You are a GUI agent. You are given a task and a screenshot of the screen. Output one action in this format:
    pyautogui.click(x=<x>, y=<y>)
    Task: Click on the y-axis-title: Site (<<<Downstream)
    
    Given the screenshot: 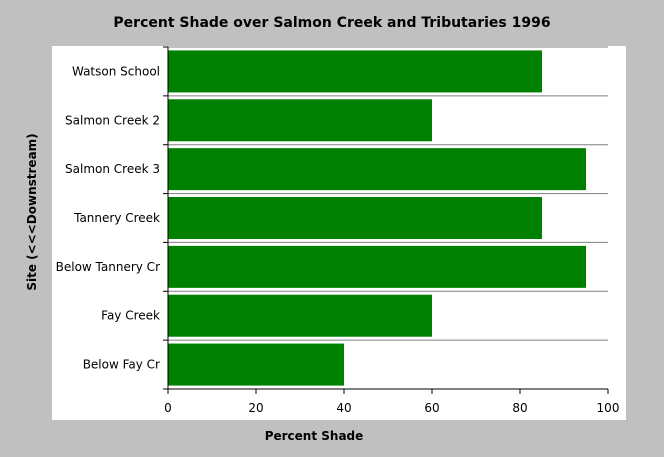 What is the action you would take?
    pyautogui.click(x=32, y=211)
    